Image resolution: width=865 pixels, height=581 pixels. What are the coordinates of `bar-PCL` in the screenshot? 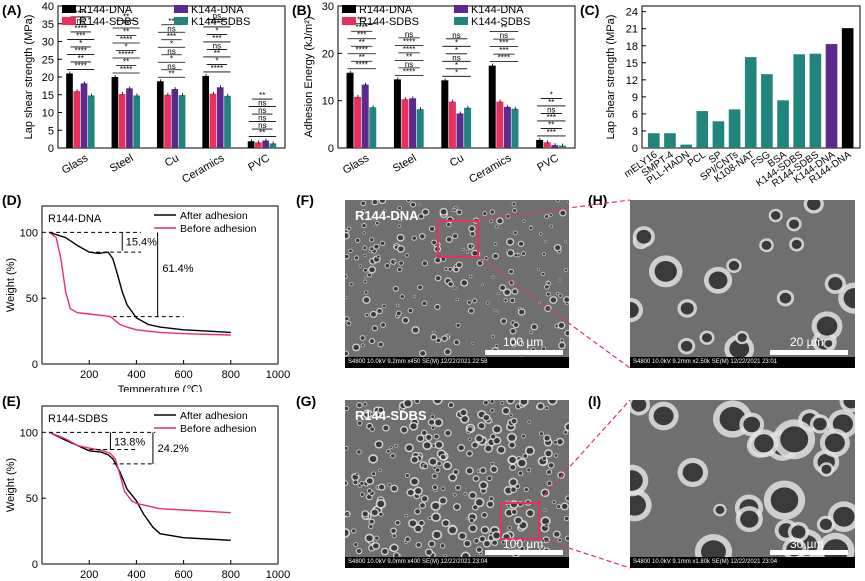 It's located at (702, 129).